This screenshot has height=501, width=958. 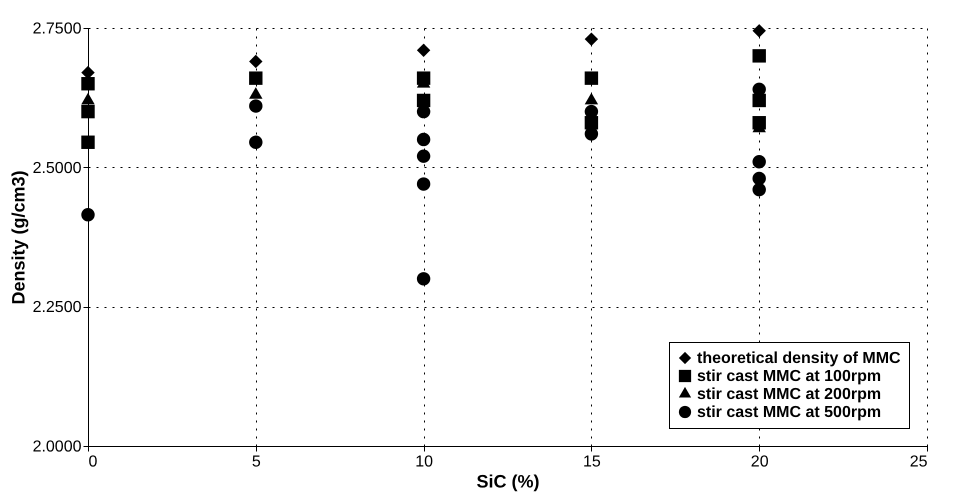 I want to click on legend-label: stir cast MMC at 200rpm, so click(x=789, y=394).